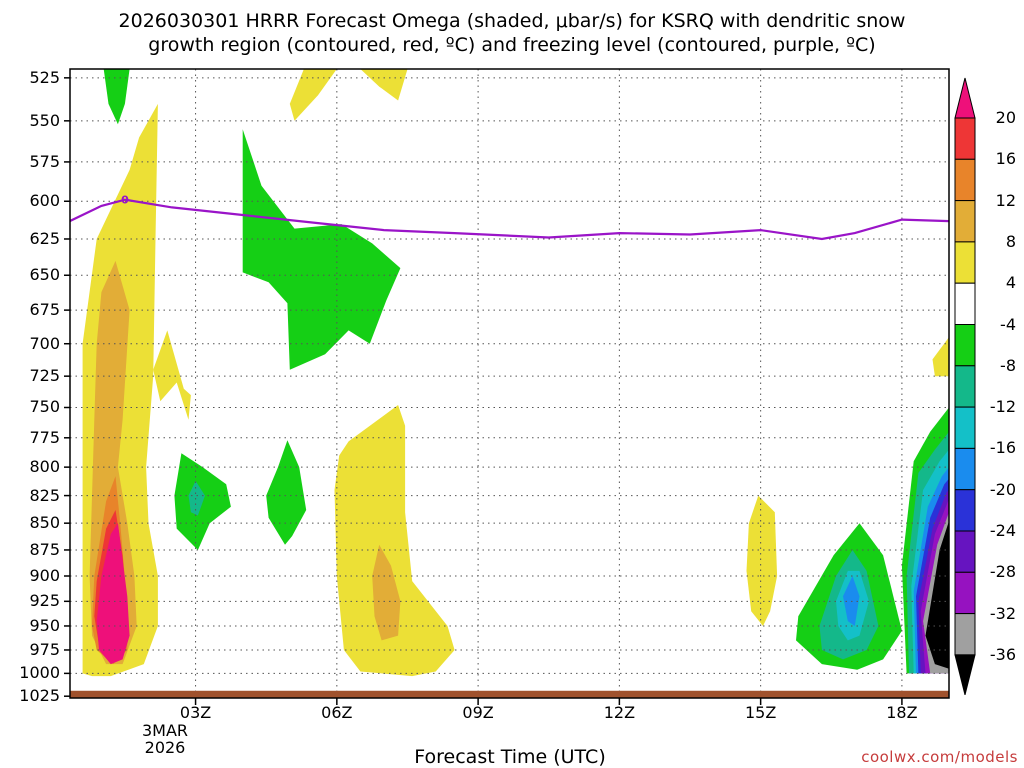  Describe the element at coordinates (965, 593) in the screenshot. I see `colorbar-bin-purple` at that location.